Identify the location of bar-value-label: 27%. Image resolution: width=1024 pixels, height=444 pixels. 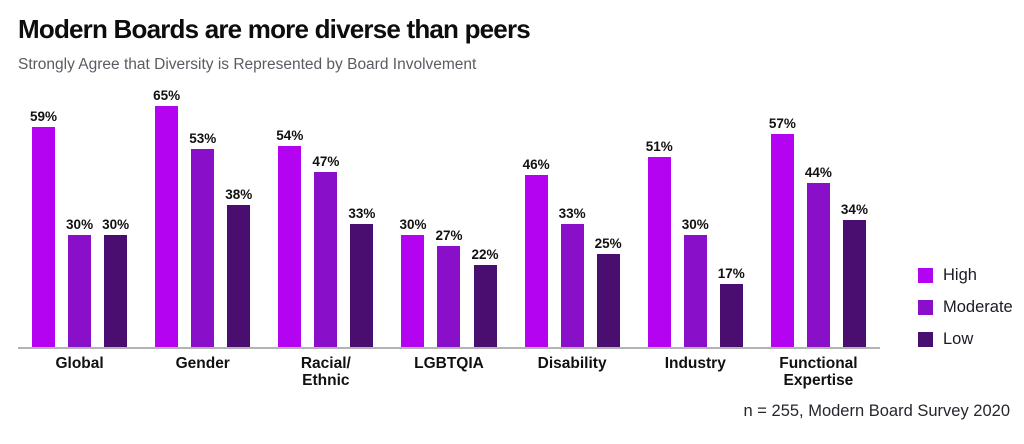
(449, 235).